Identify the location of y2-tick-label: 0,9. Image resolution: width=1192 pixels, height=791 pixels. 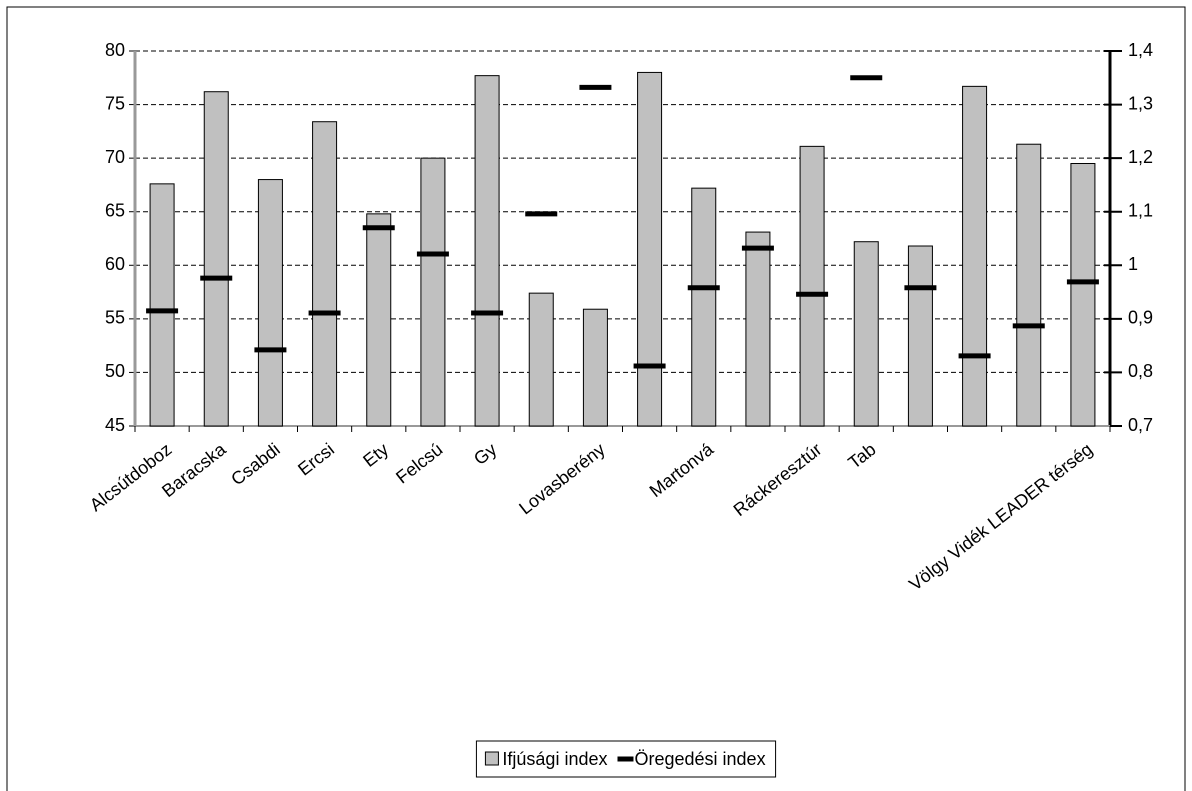
(1140, 318).